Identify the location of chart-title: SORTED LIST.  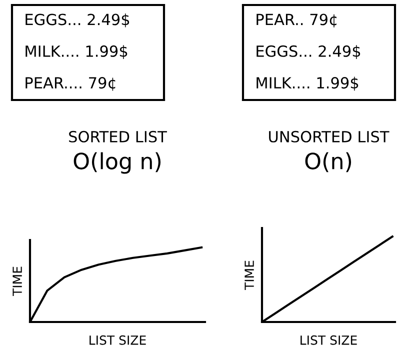
(118, 136).